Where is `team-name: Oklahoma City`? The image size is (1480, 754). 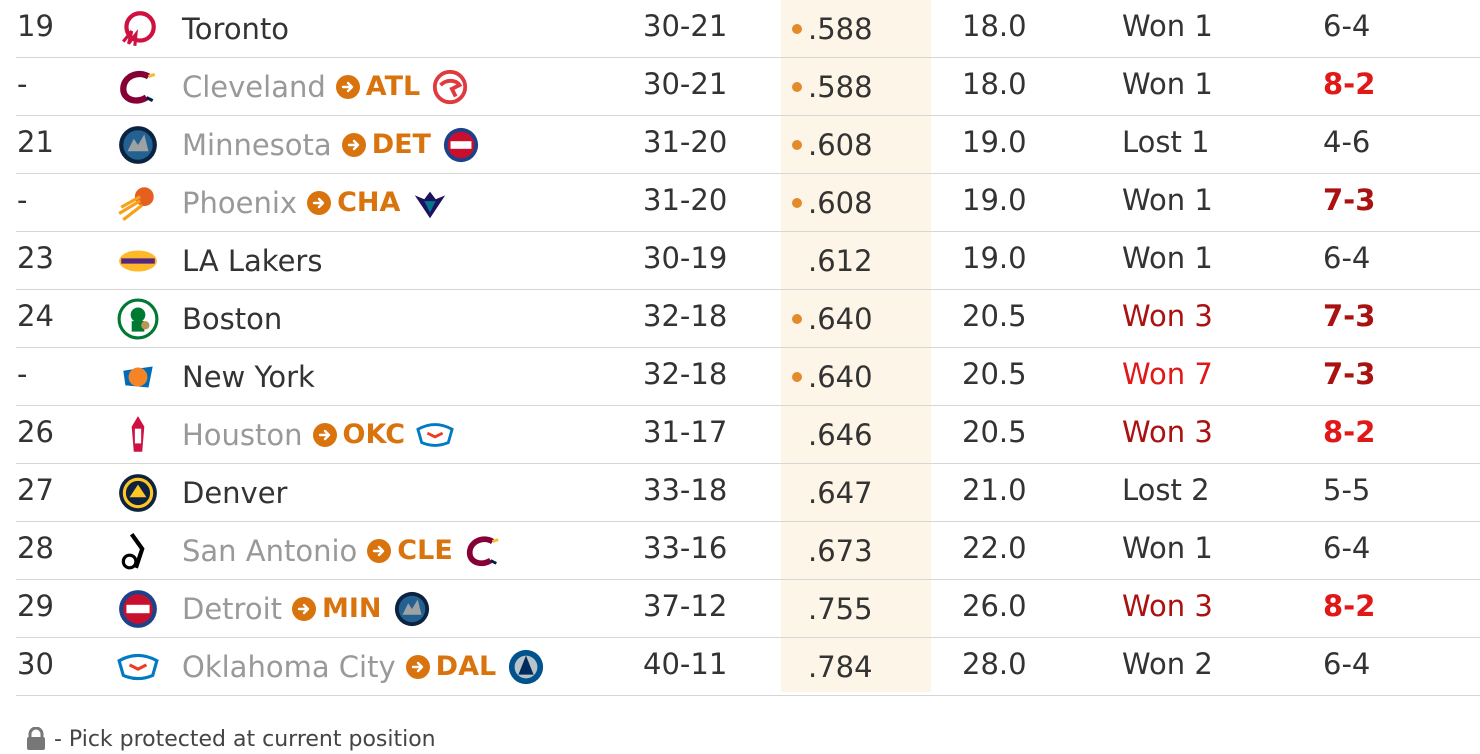 team-name: Oklahoma City is located at coordinates (289, 666).